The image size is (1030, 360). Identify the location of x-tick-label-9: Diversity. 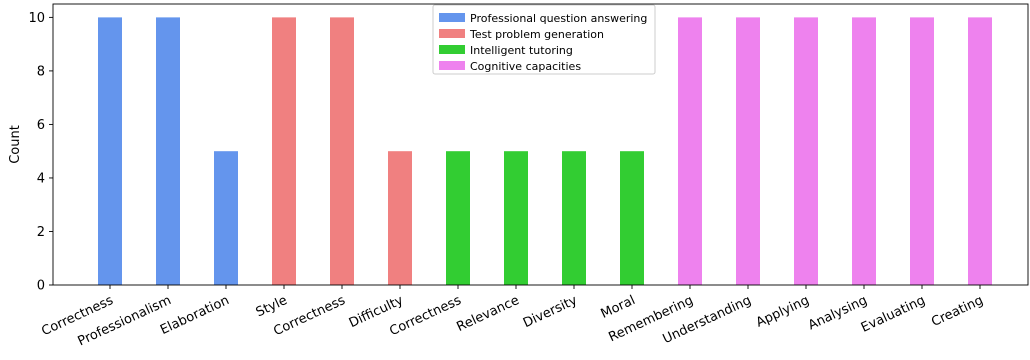
(550, 312).